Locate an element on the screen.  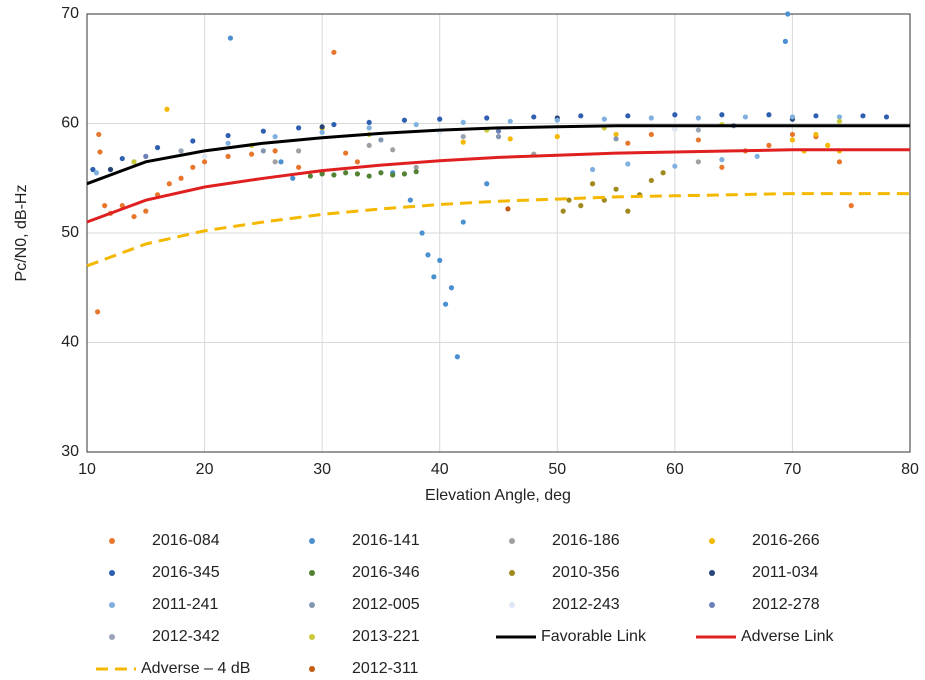
x-tick-label: 50 is located at coordinates (557, 469).